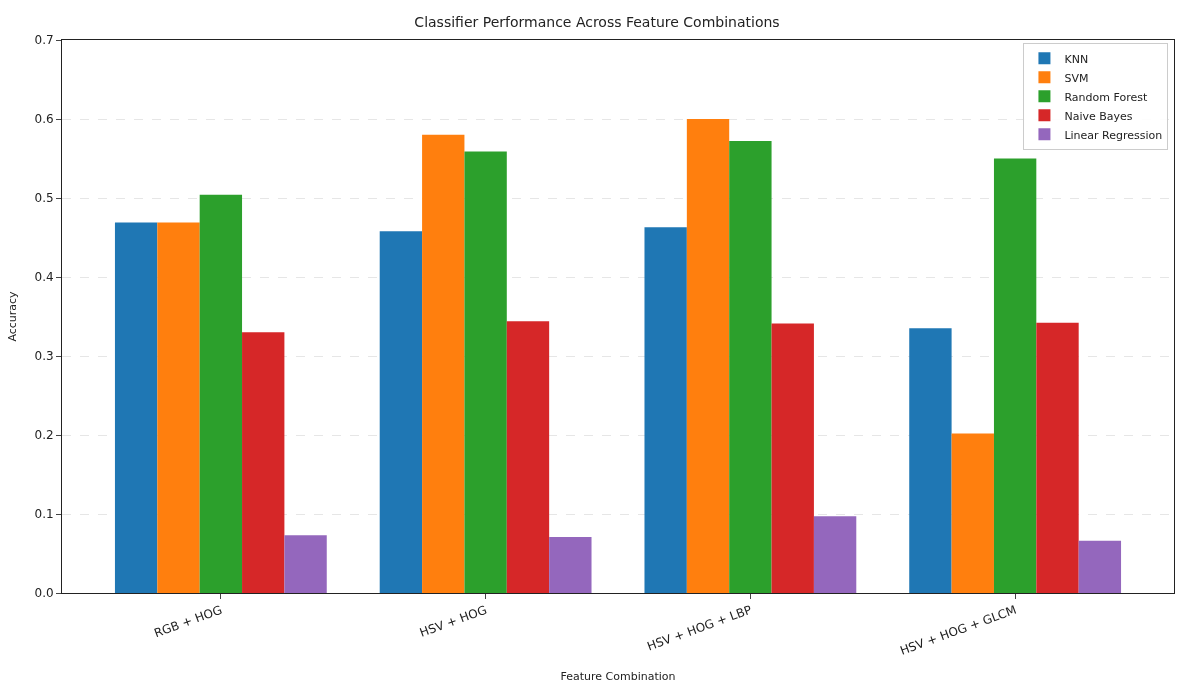 This screenshot has width=1194, height=693. Describe the element at coordinates (1106, 97) in the screenshot. I see `legend-label: Random Forest` at that location.